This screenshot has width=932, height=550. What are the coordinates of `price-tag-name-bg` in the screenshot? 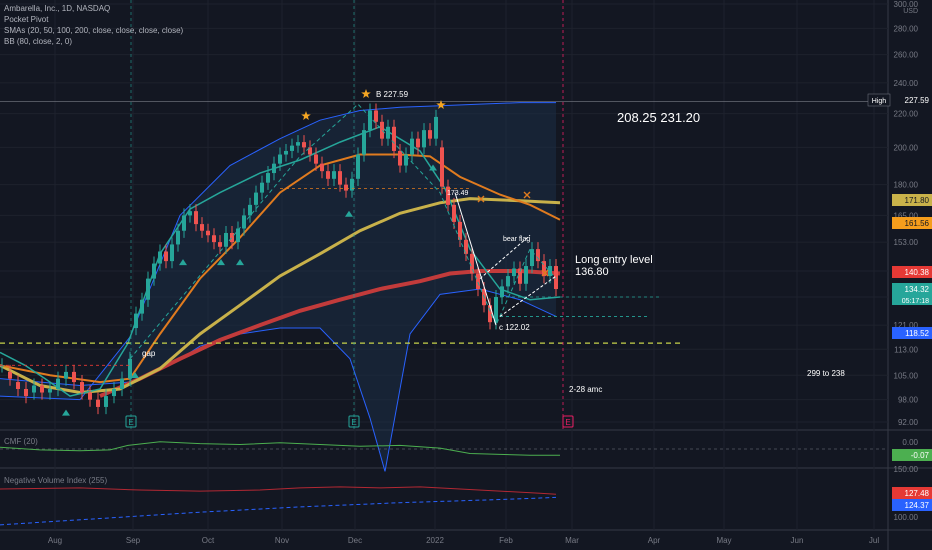 It's located at (879, 100).